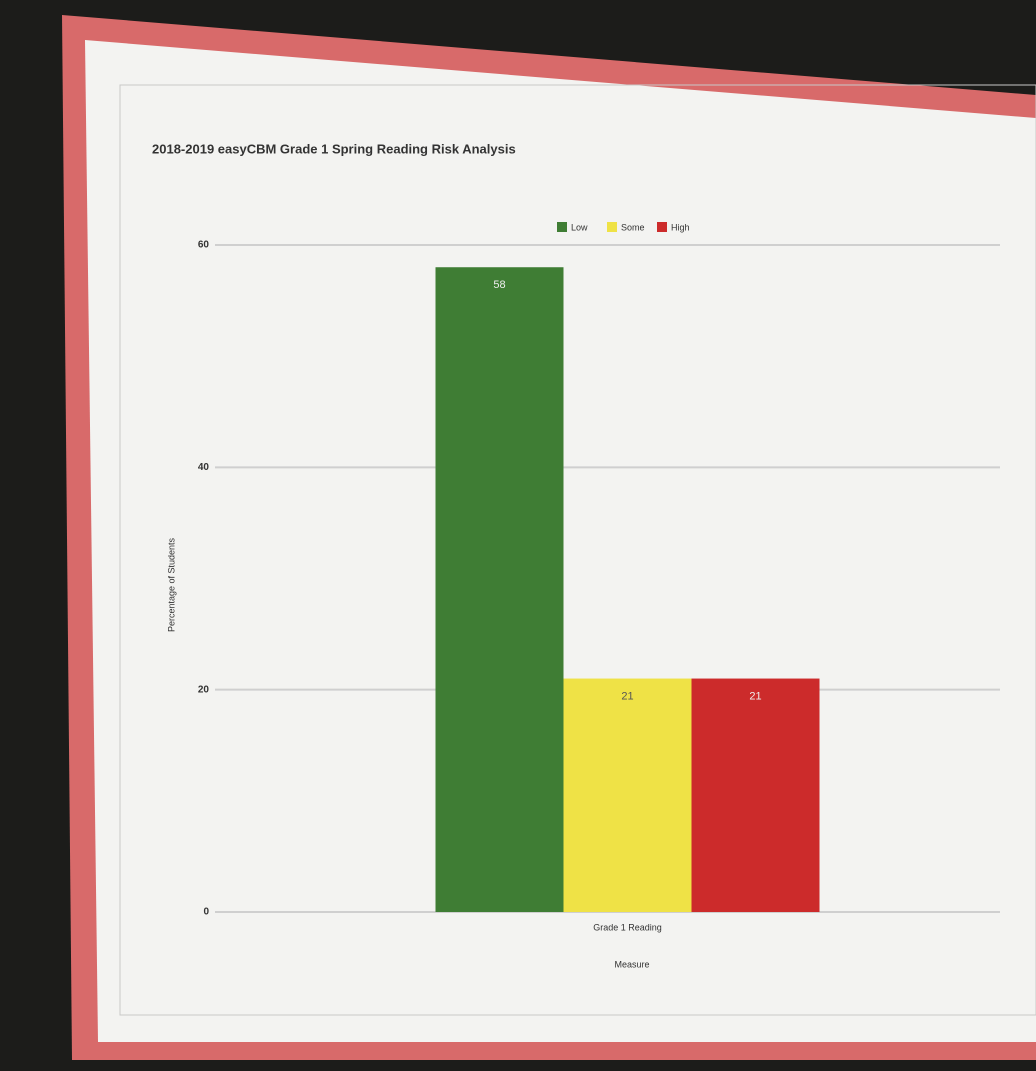 This screenshot has height=1071, width=1036. I want to click on y-tick-label: 40, so click(204, 467).